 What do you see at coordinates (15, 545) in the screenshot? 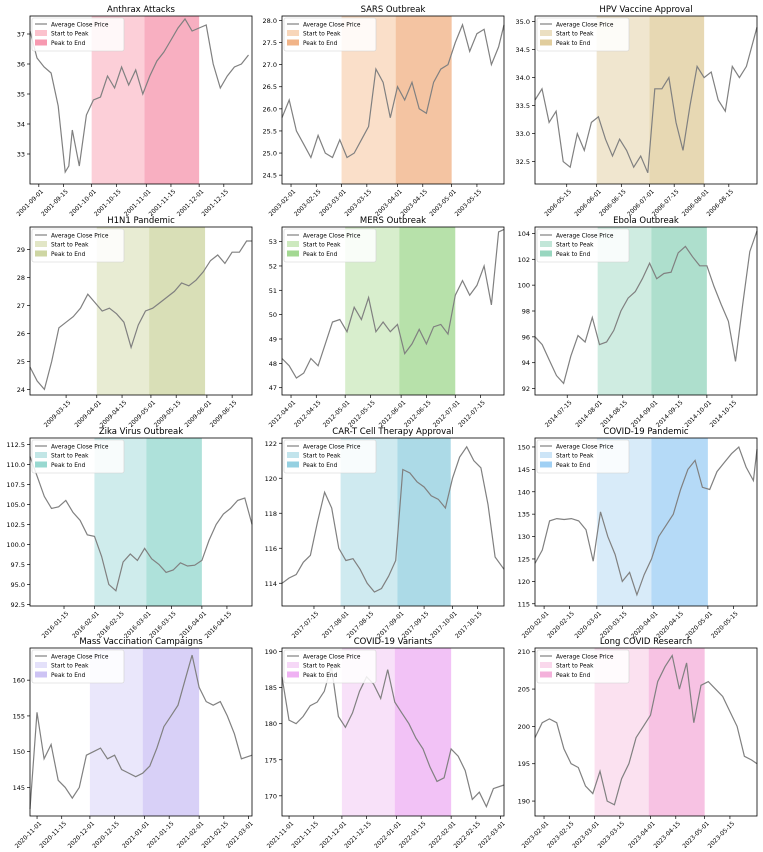
I see `y-tick-label: 100.0` at bounding box center [15, 545].